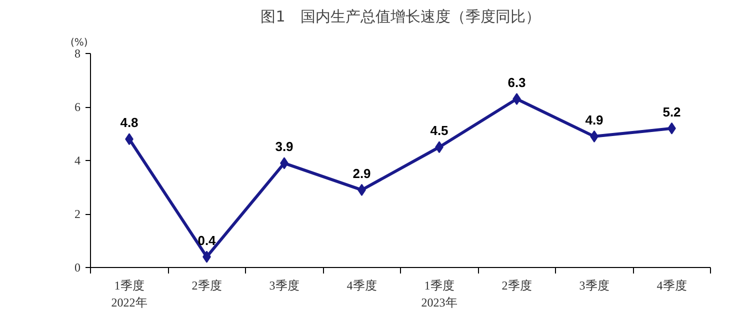  I want to click on chart-title: 图1 国内生产总值增长速度（季度同比）, so click(400, 17).